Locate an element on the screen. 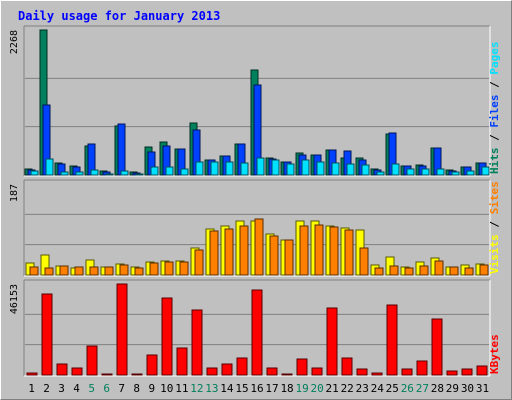 The width and height of the screenshot is (512, 400). legend-kbytes: KBytes is located at coordinates (494, 354).